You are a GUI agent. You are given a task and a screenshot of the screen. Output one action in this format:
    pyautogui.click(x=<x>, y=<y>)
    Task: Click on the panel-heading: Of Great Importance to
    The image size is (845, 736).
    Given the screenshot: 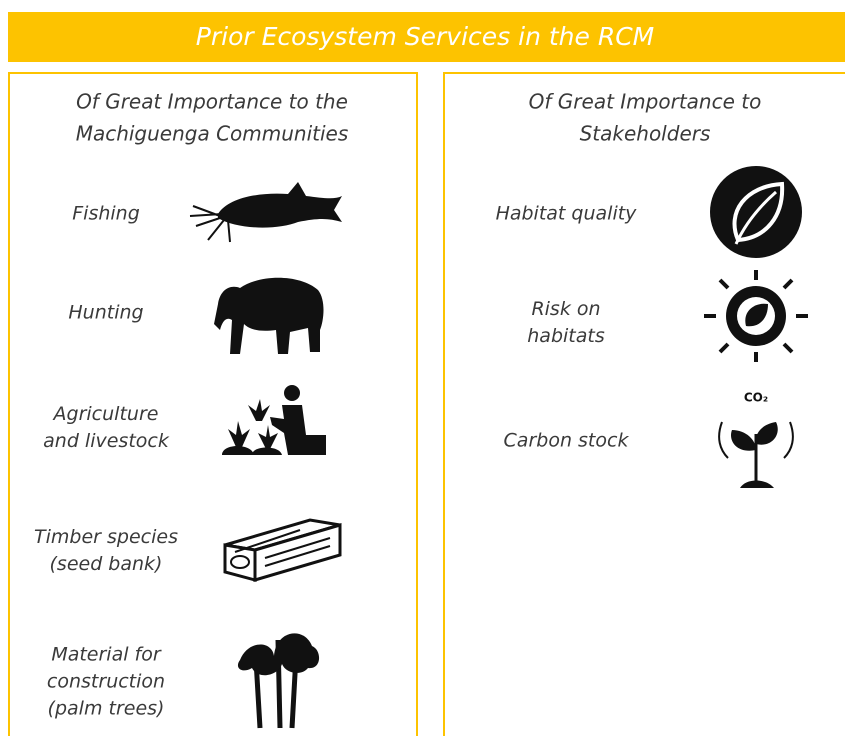 What is the action you would take?
    pyautogui.click(x=645, y=102)
    